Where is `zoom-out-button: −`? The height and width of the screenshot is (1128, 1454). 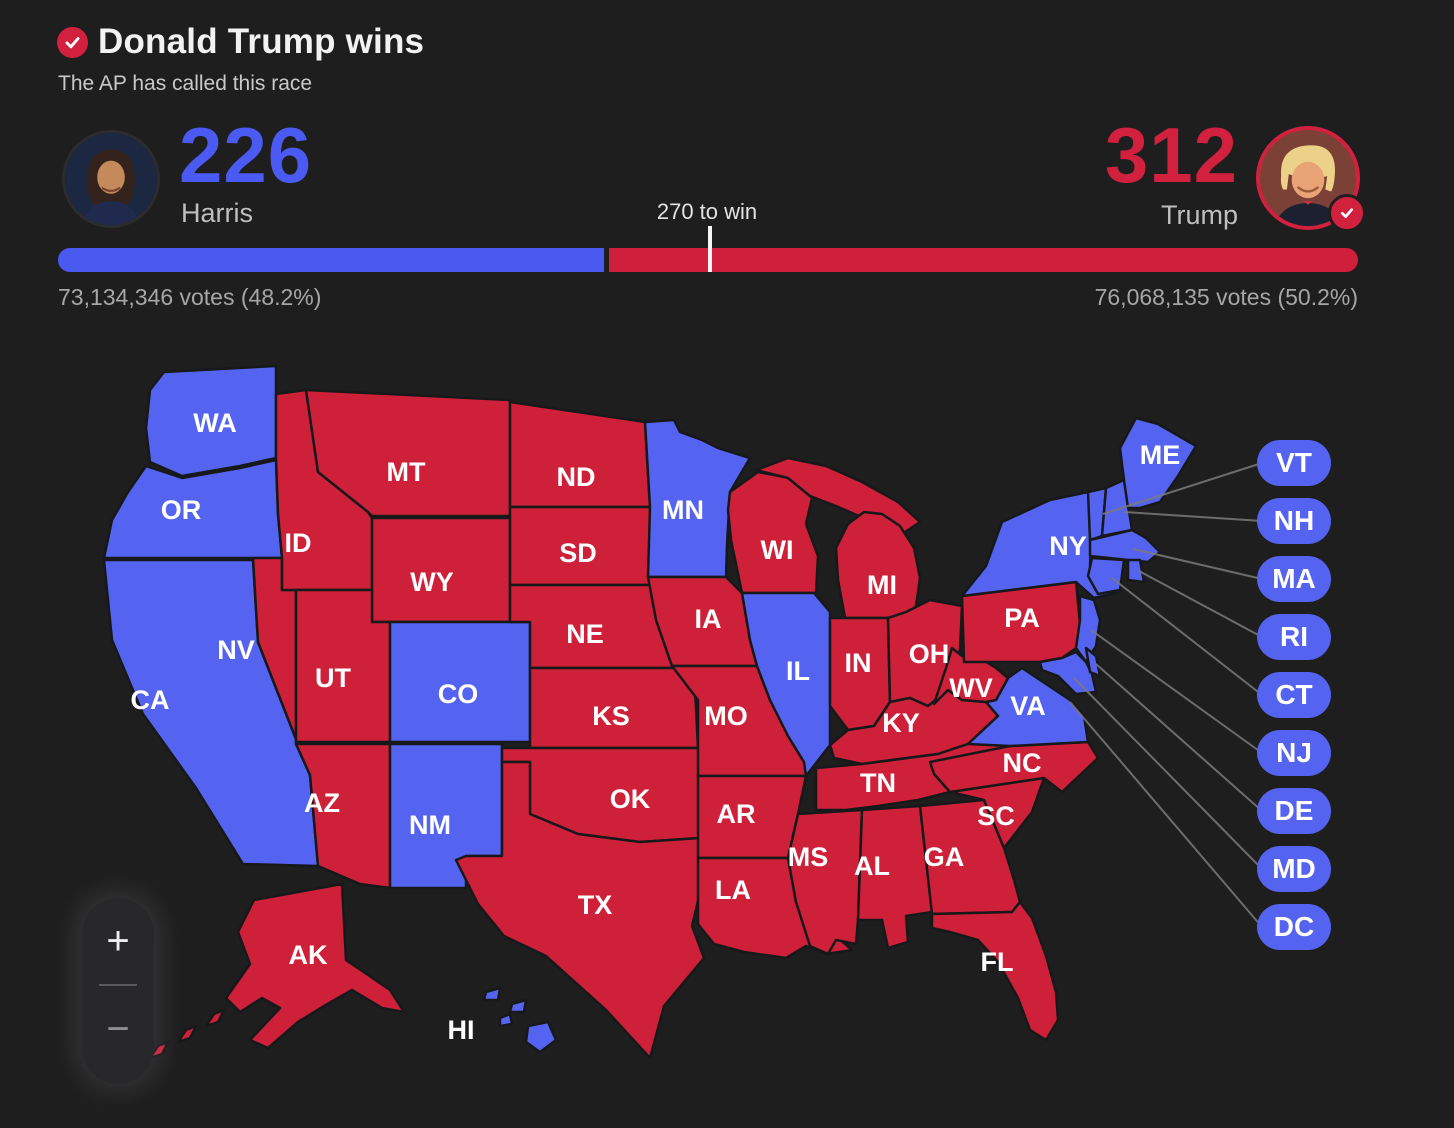
zoom-out-button: − is located at coordinates (118, 1028).